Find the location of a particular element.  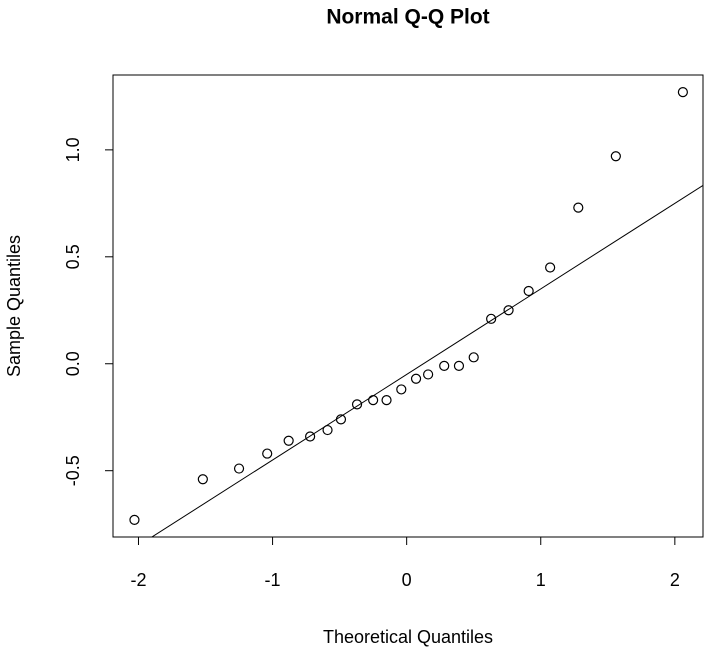

y-tick-label: 0.5 is located at coordinates (73, 256).